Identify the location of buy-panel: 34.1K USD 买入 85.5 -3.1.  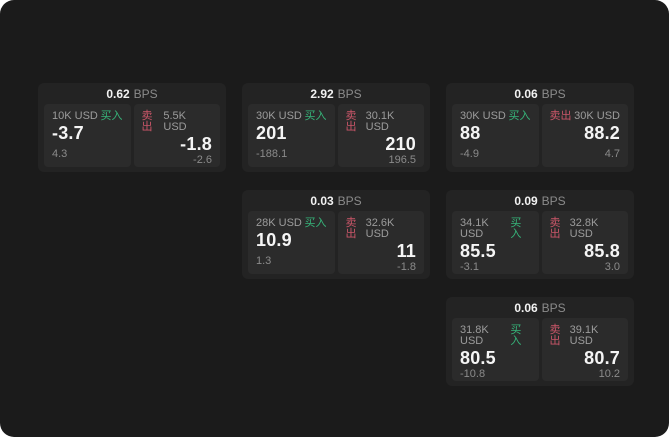
(495, 242).